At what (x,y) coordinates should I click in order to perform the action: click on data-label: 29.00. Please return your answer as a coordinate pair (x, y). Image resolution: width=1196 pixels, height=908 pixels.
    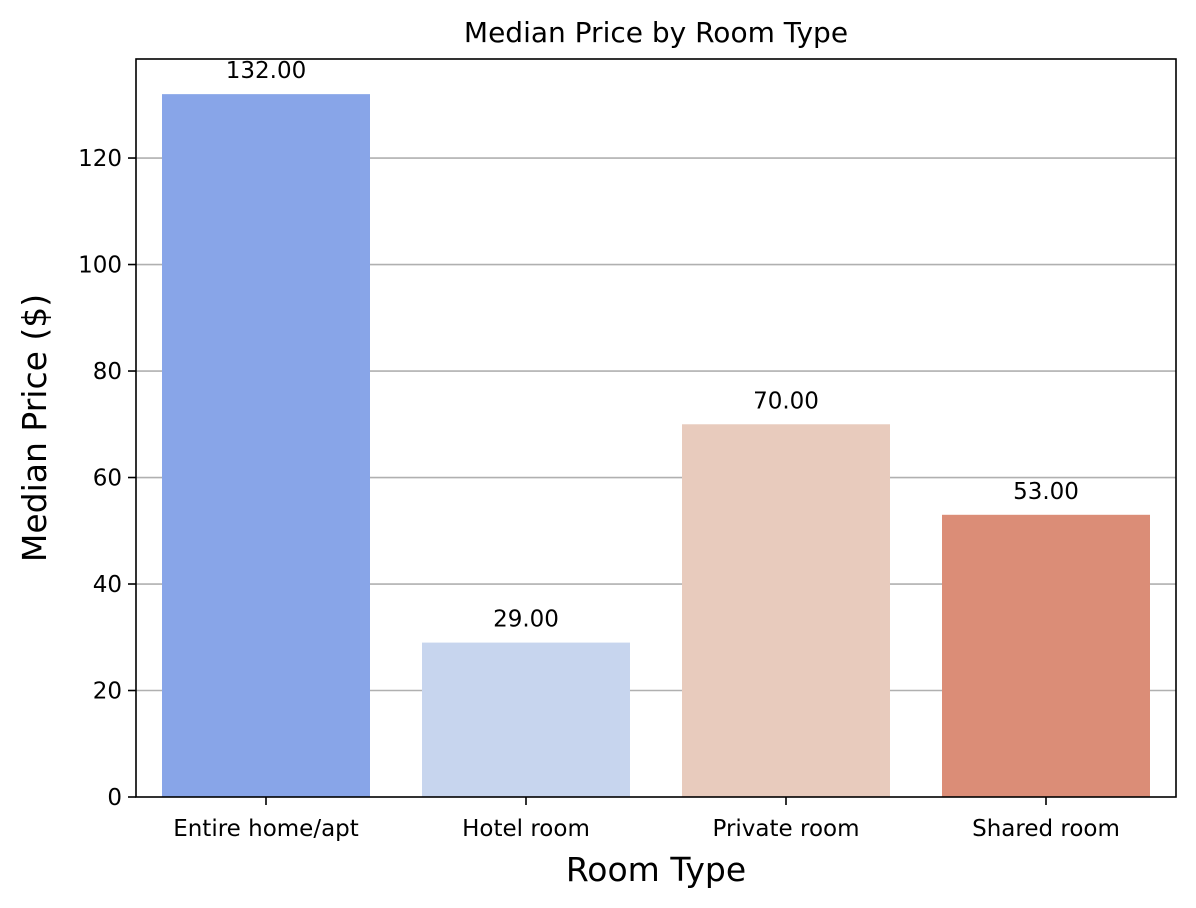
    Looking at the image, I should click on (526, 620).